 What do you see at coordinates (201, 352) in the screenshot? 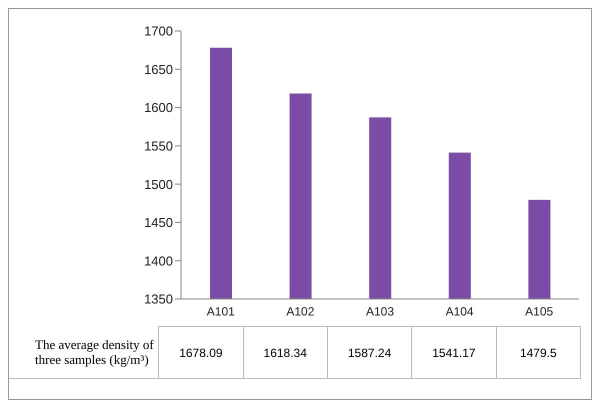
I see `data-label: 1678.09` at bounding box center [201, 352].